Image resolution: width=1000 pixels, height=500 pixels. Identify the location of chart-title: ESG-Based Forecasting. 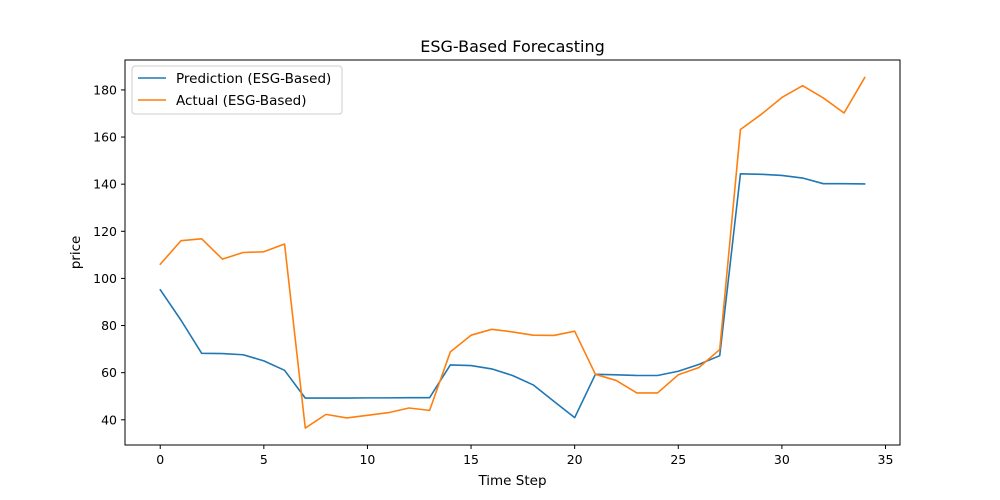
(512, 46).